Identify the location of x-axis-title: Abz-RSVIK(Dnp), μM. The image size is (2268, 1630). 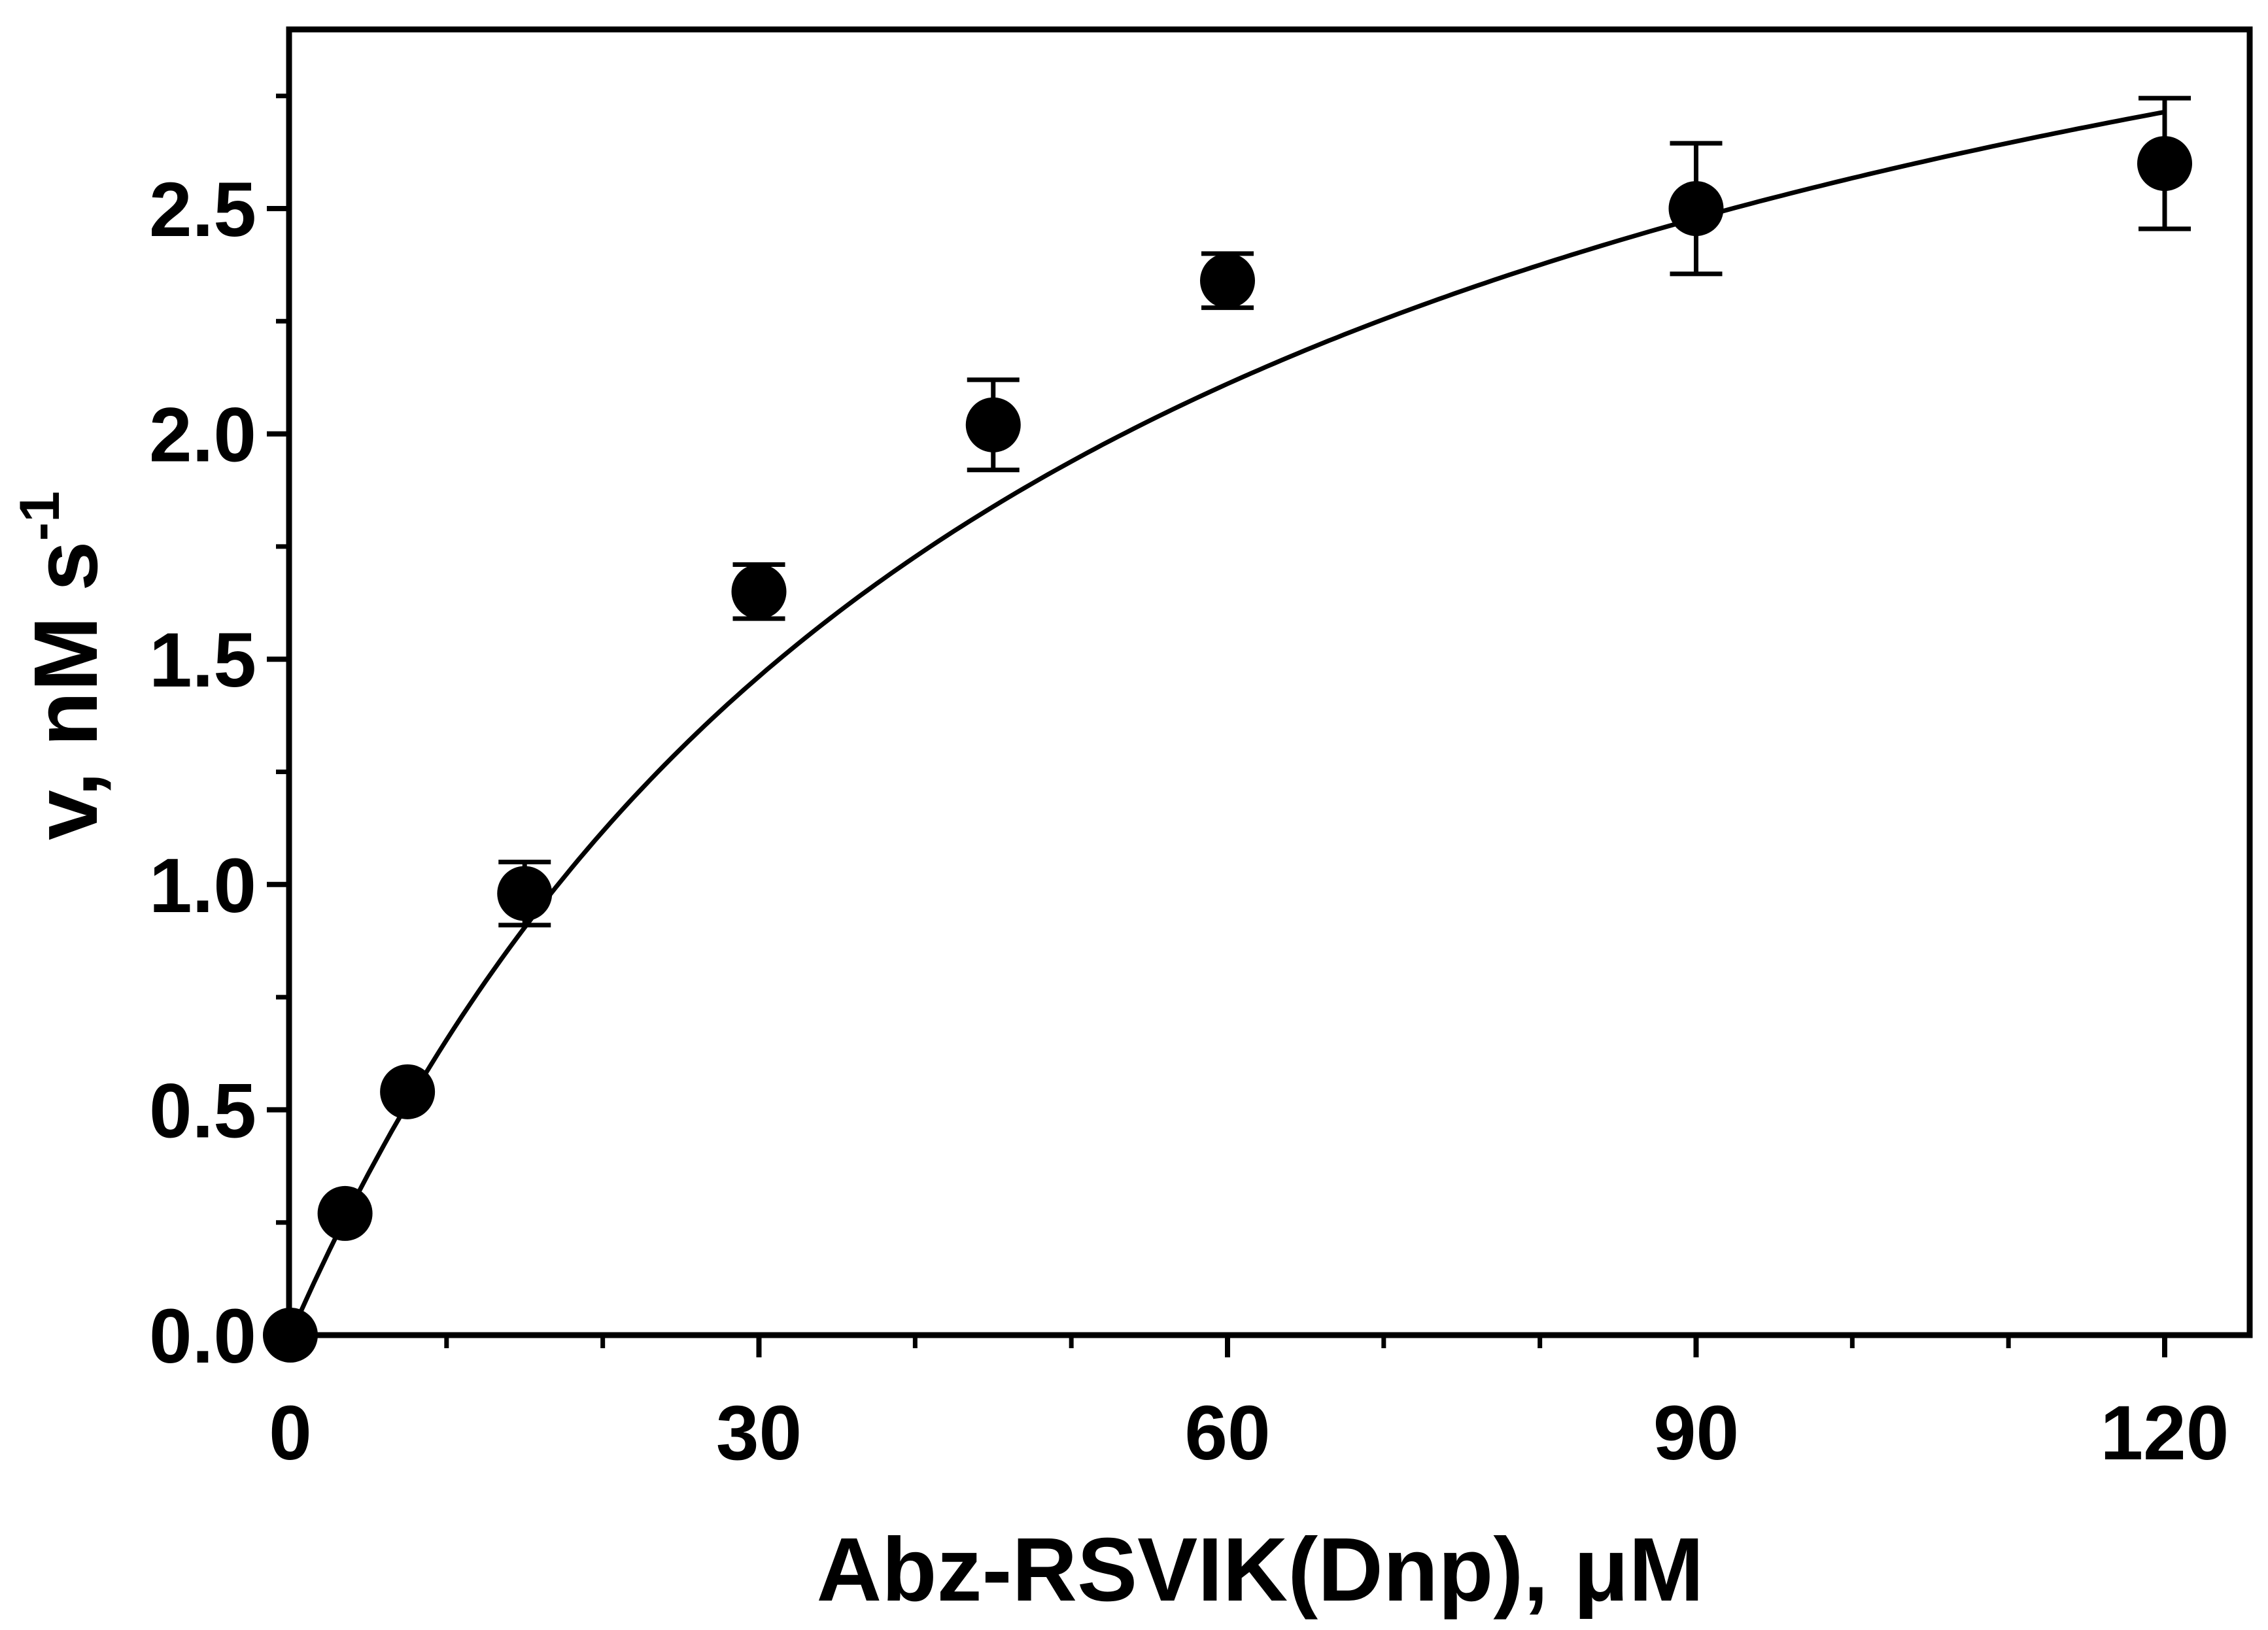
(1260, 1570).